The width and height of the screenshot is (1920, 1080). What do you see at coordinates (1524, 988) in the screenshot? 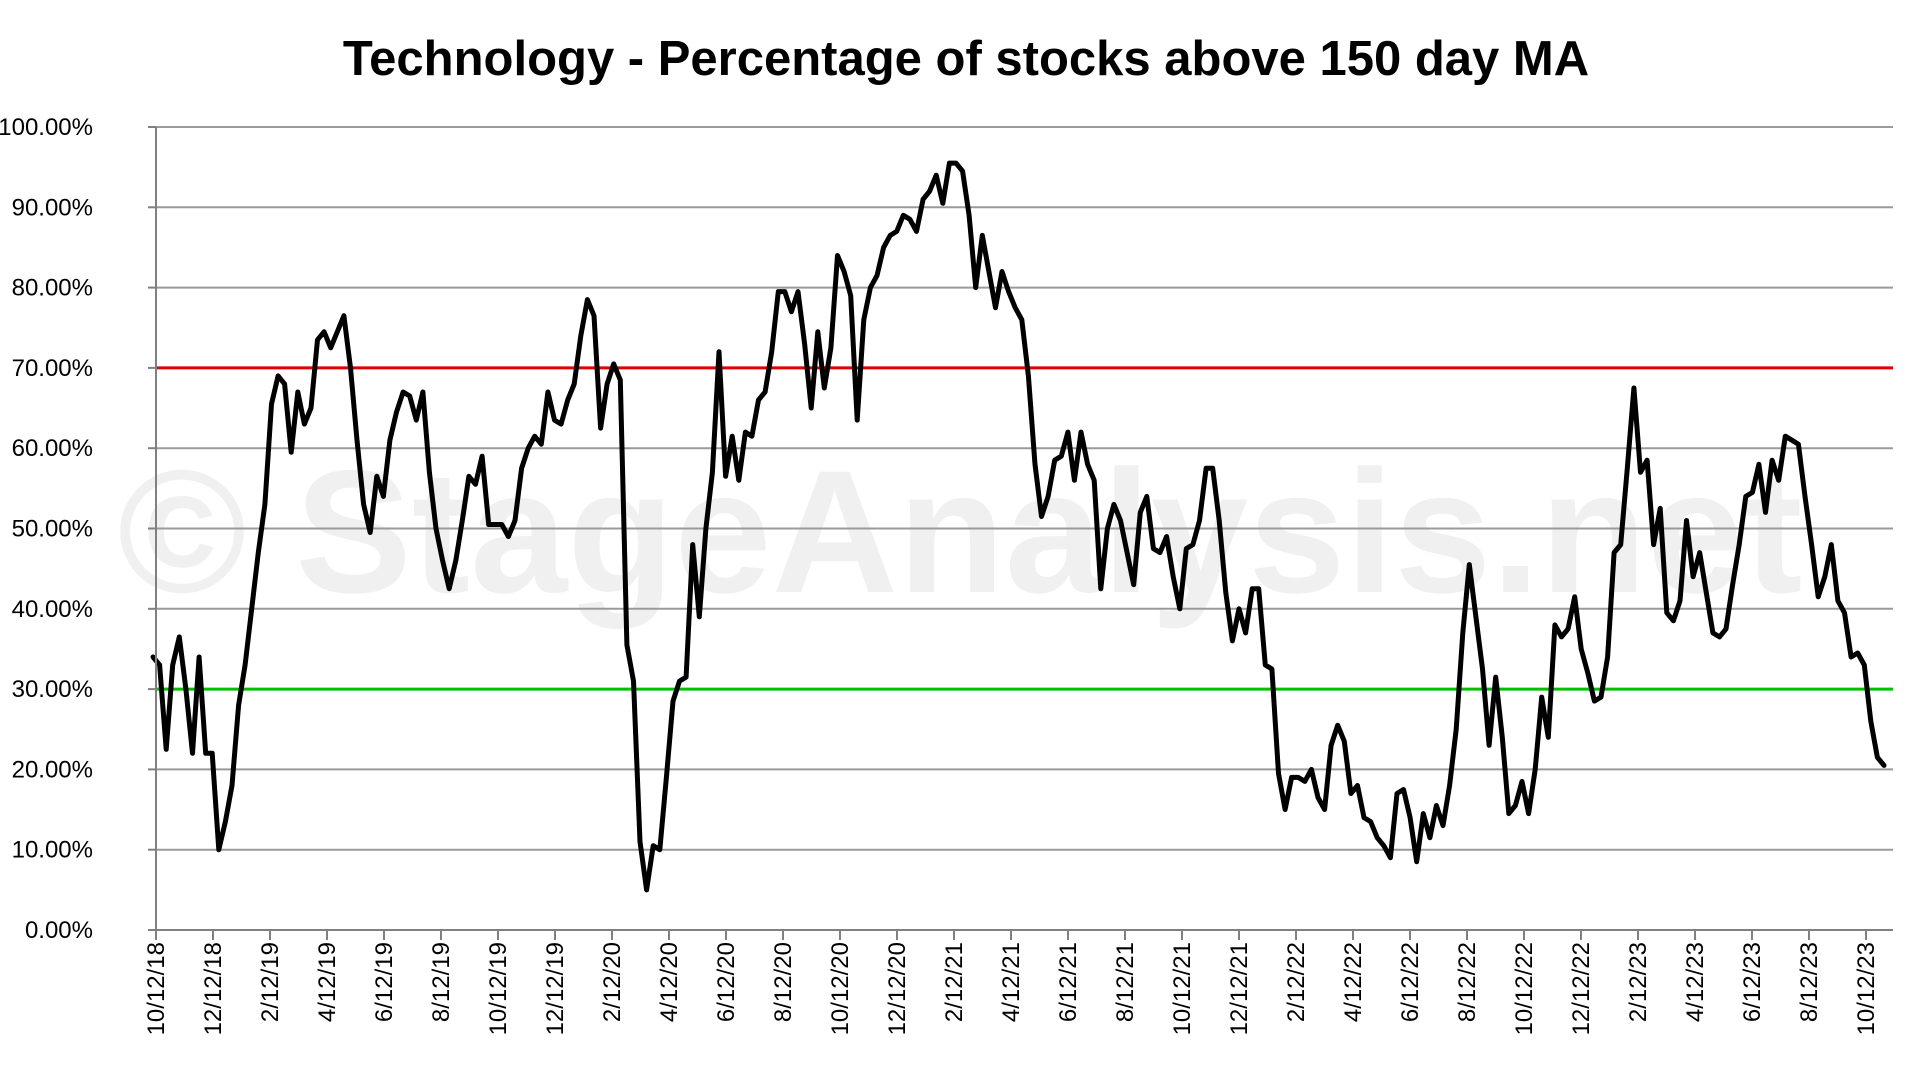
I see `x-tick-label: 10/12/22` at bounding box center [1524, 988].